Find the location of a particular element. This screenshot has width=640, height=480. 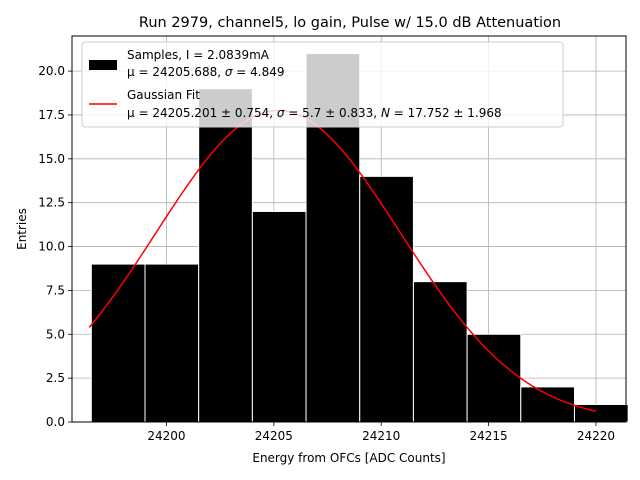

x-tick-label: 24215 is located at coordinates (488, 436).